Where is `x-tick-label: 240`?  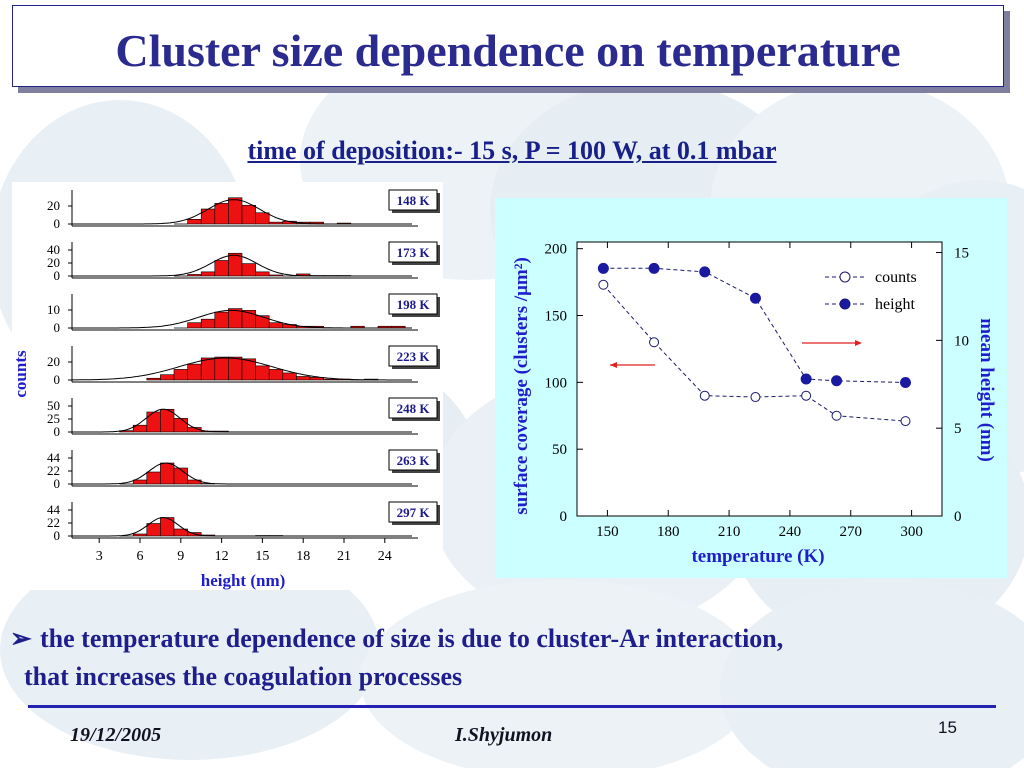 x-tick-label: 240 is located at coordinates (790, 532).